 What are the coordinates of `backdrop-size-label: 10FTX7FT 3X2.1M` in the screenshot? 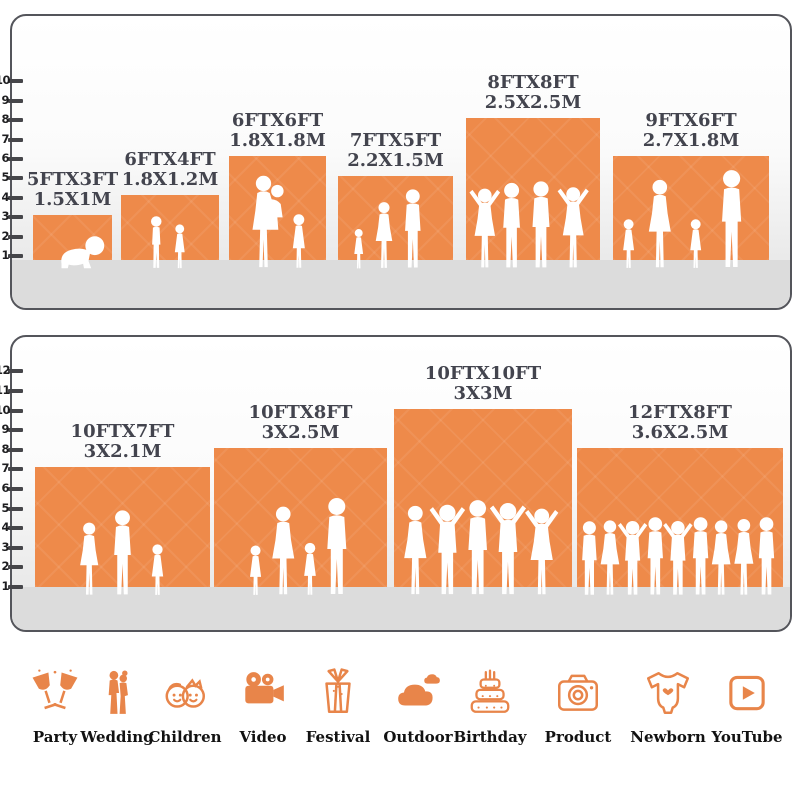 It's located at (123, 442).